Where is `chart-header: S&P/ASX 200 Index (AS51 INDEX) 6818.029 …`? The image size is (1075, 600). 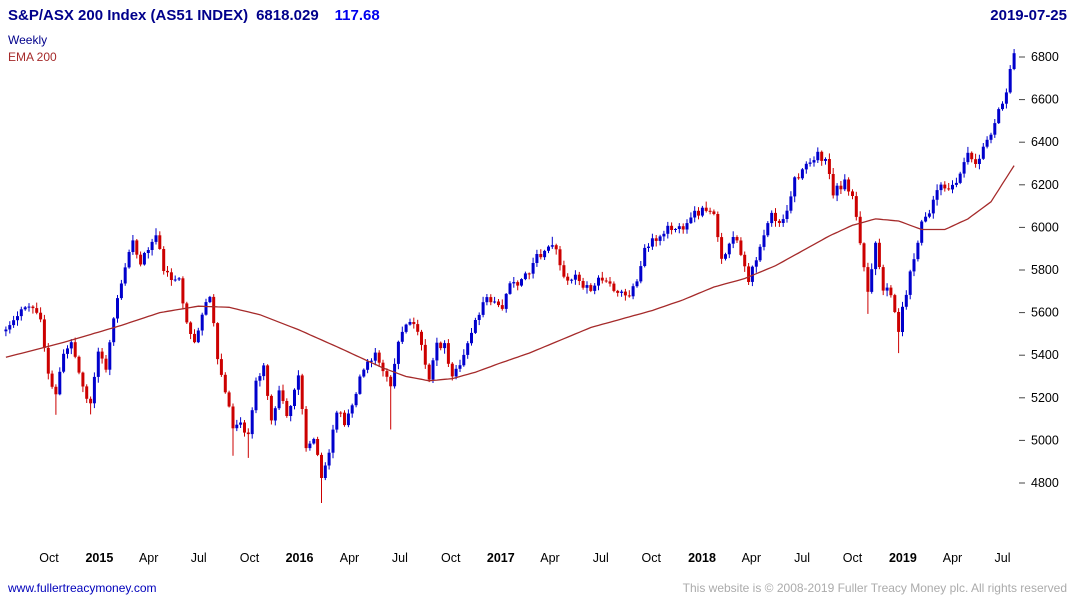
chart-header: S&P/ASX 200 Index (AS51 INDEX) 6818.029 … is located at coordinates (537, 15).